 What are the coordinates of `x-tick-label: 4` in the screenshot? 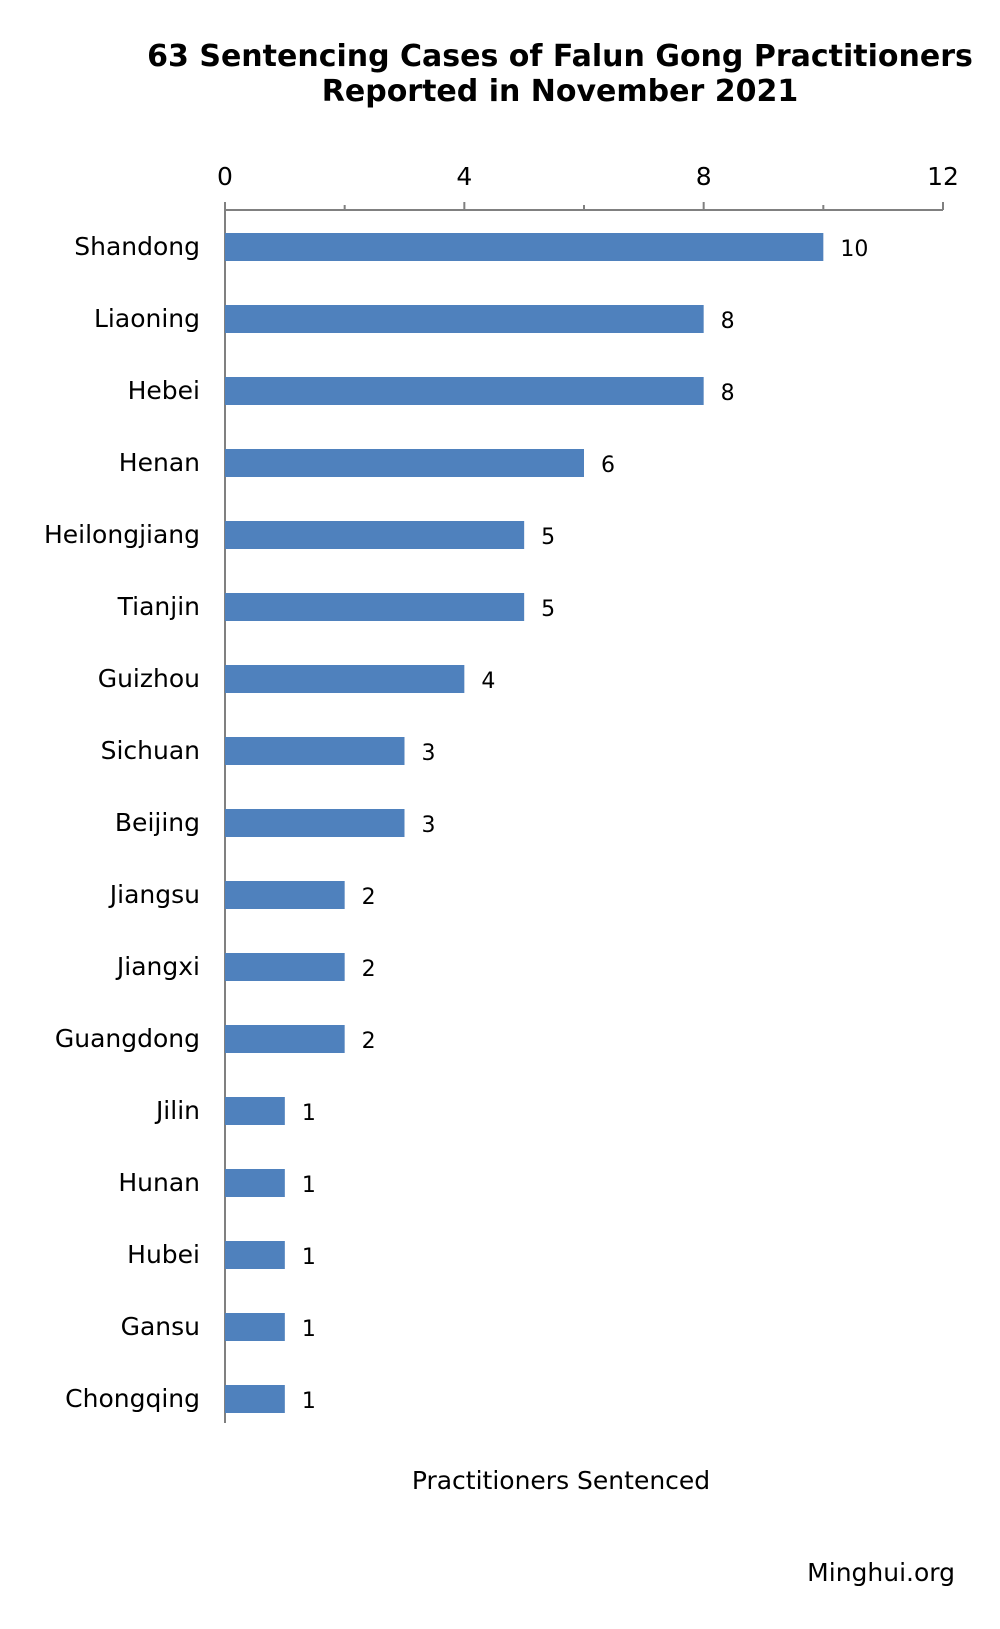 It's located at (464, 176).